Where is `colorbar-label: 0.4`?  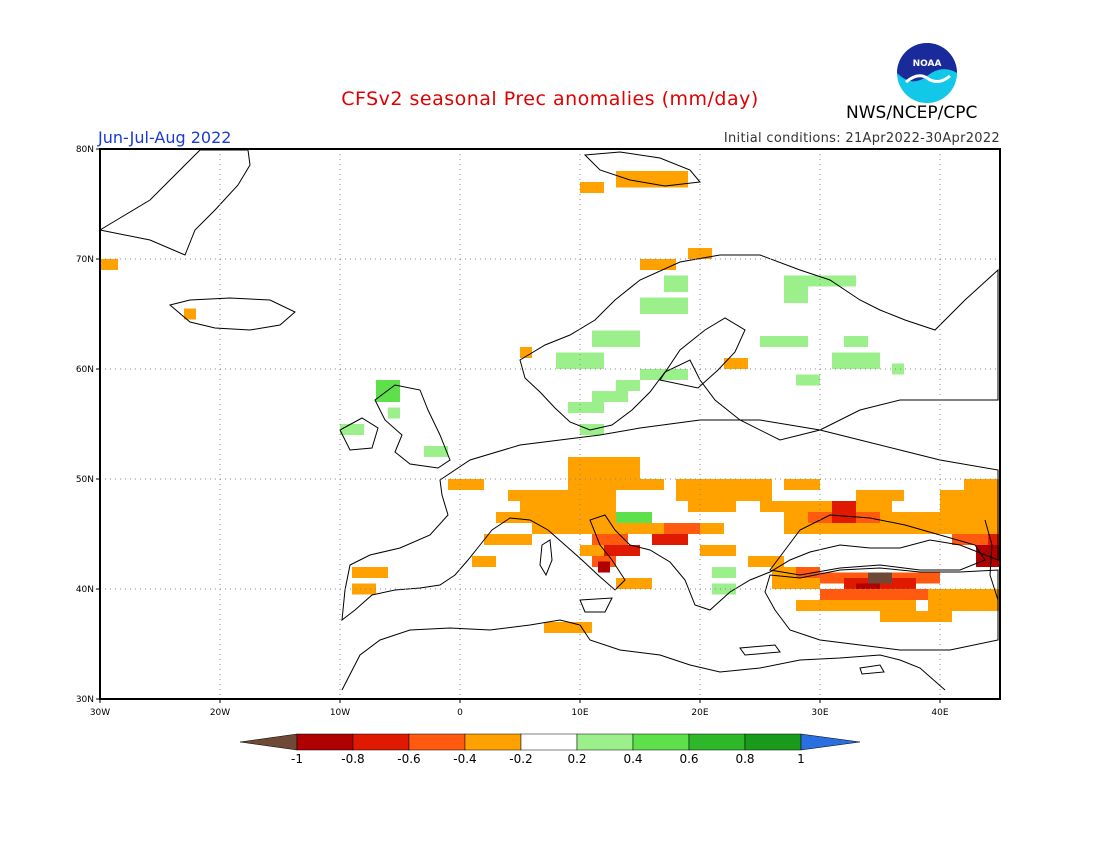 colorbar-label: 0.4 is located at coordinates (632, 759).